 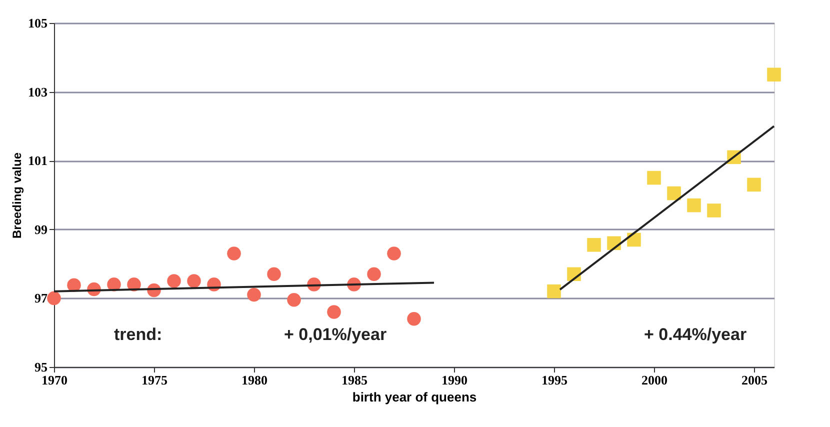 I want to click on y-tick-label: 97, so click(x=41, y=298).